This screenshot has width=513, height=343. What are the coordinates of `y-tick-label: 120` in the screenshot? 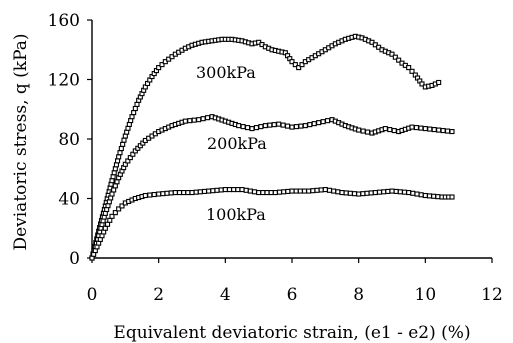 It's located at (64, 81).